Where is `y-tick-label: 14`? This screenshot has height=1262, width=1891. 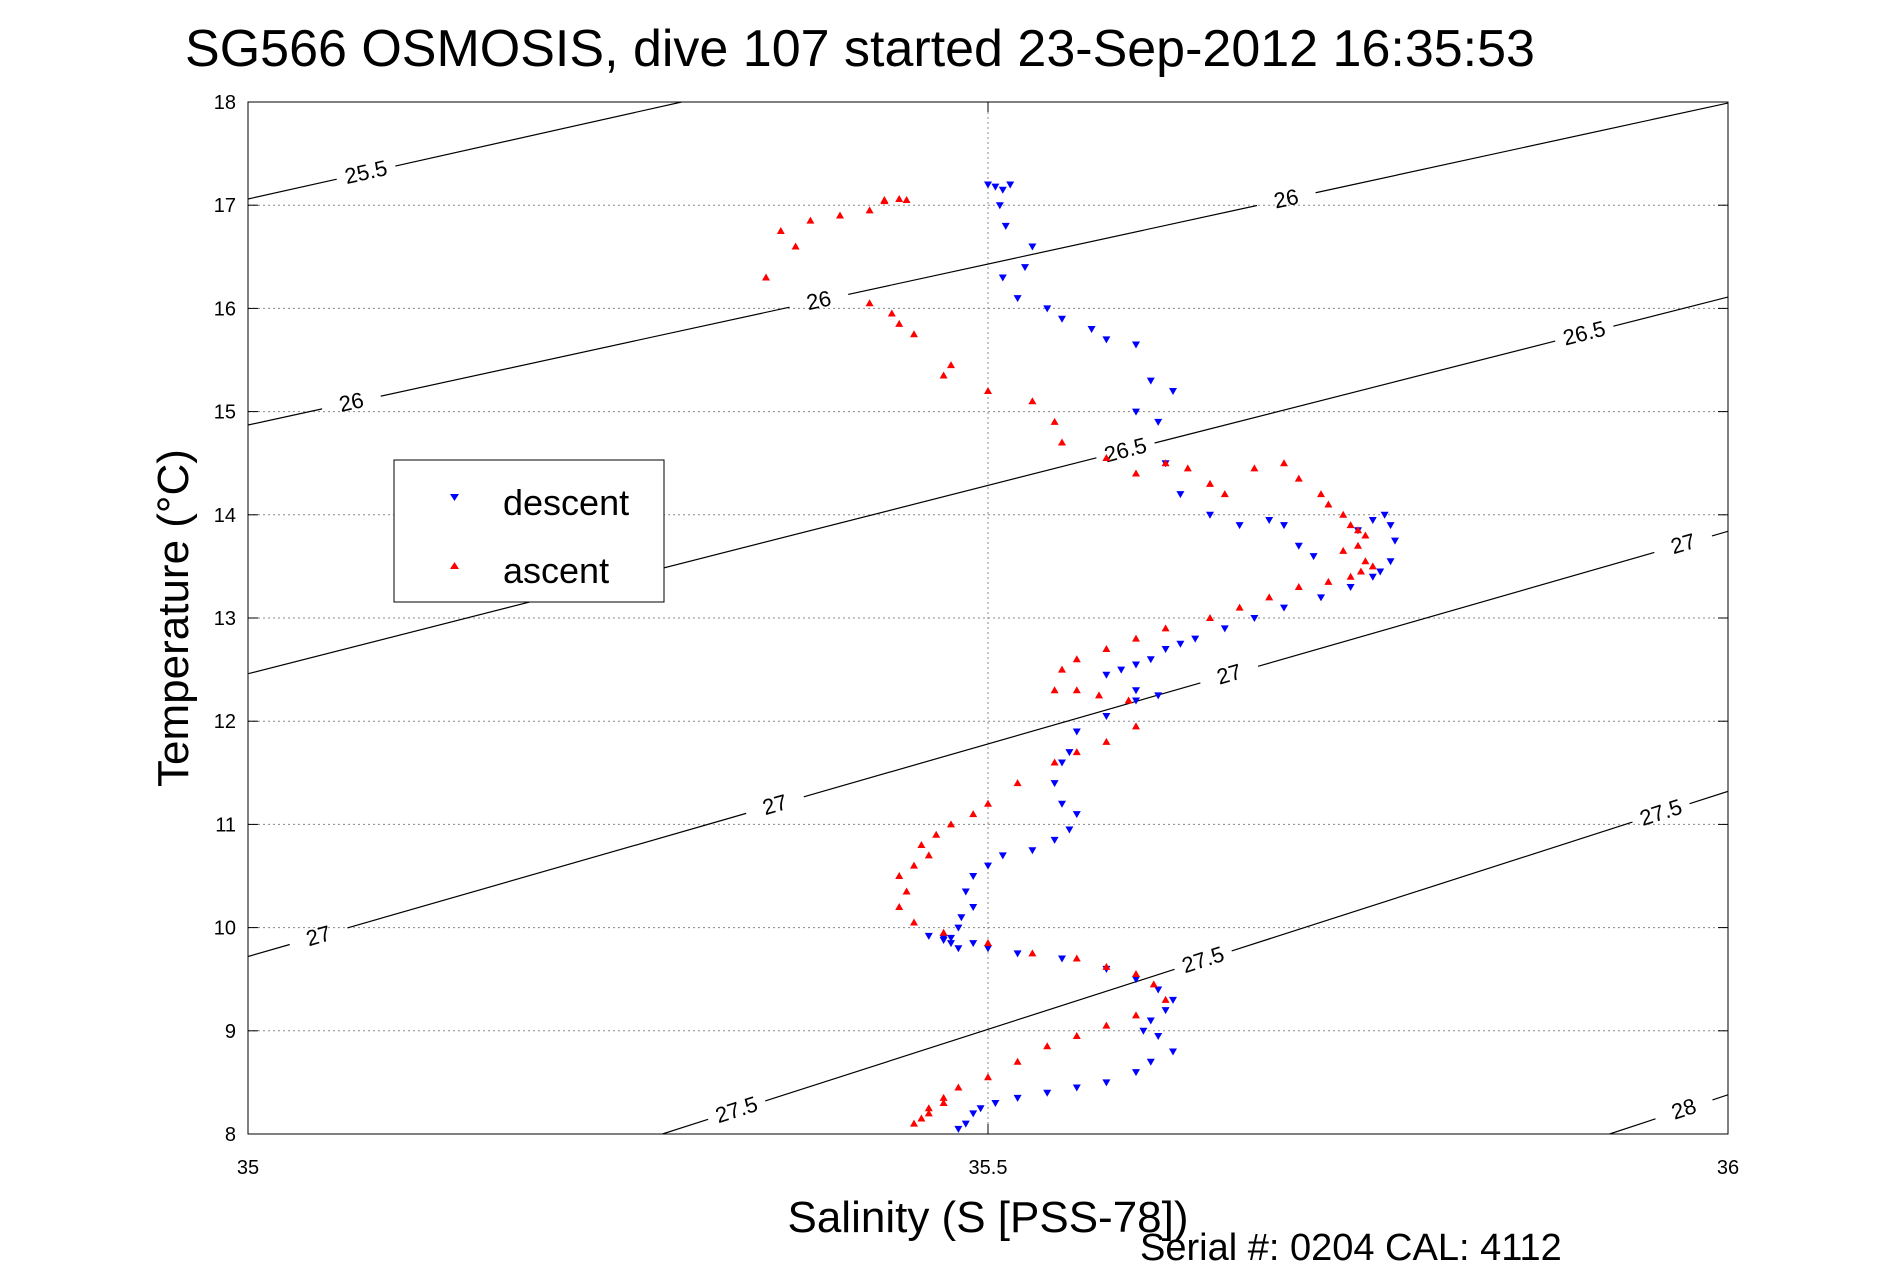
y-tick-label: 14 is located at coordinates (225, 516).